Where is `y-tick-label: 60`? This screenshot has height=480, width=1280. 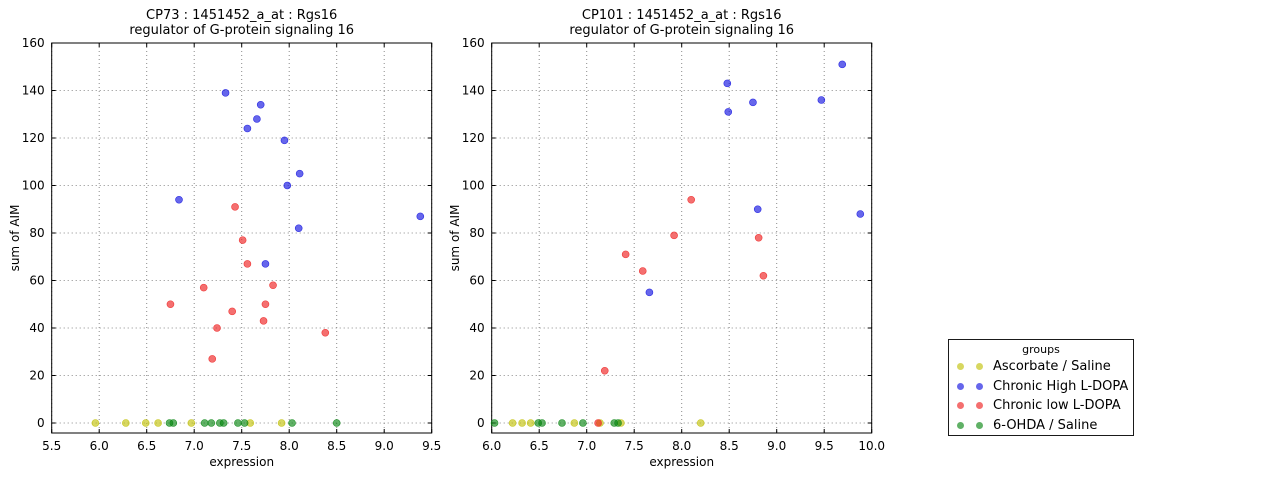
y-tick-label: 60 is located at coordinates (476, 281).